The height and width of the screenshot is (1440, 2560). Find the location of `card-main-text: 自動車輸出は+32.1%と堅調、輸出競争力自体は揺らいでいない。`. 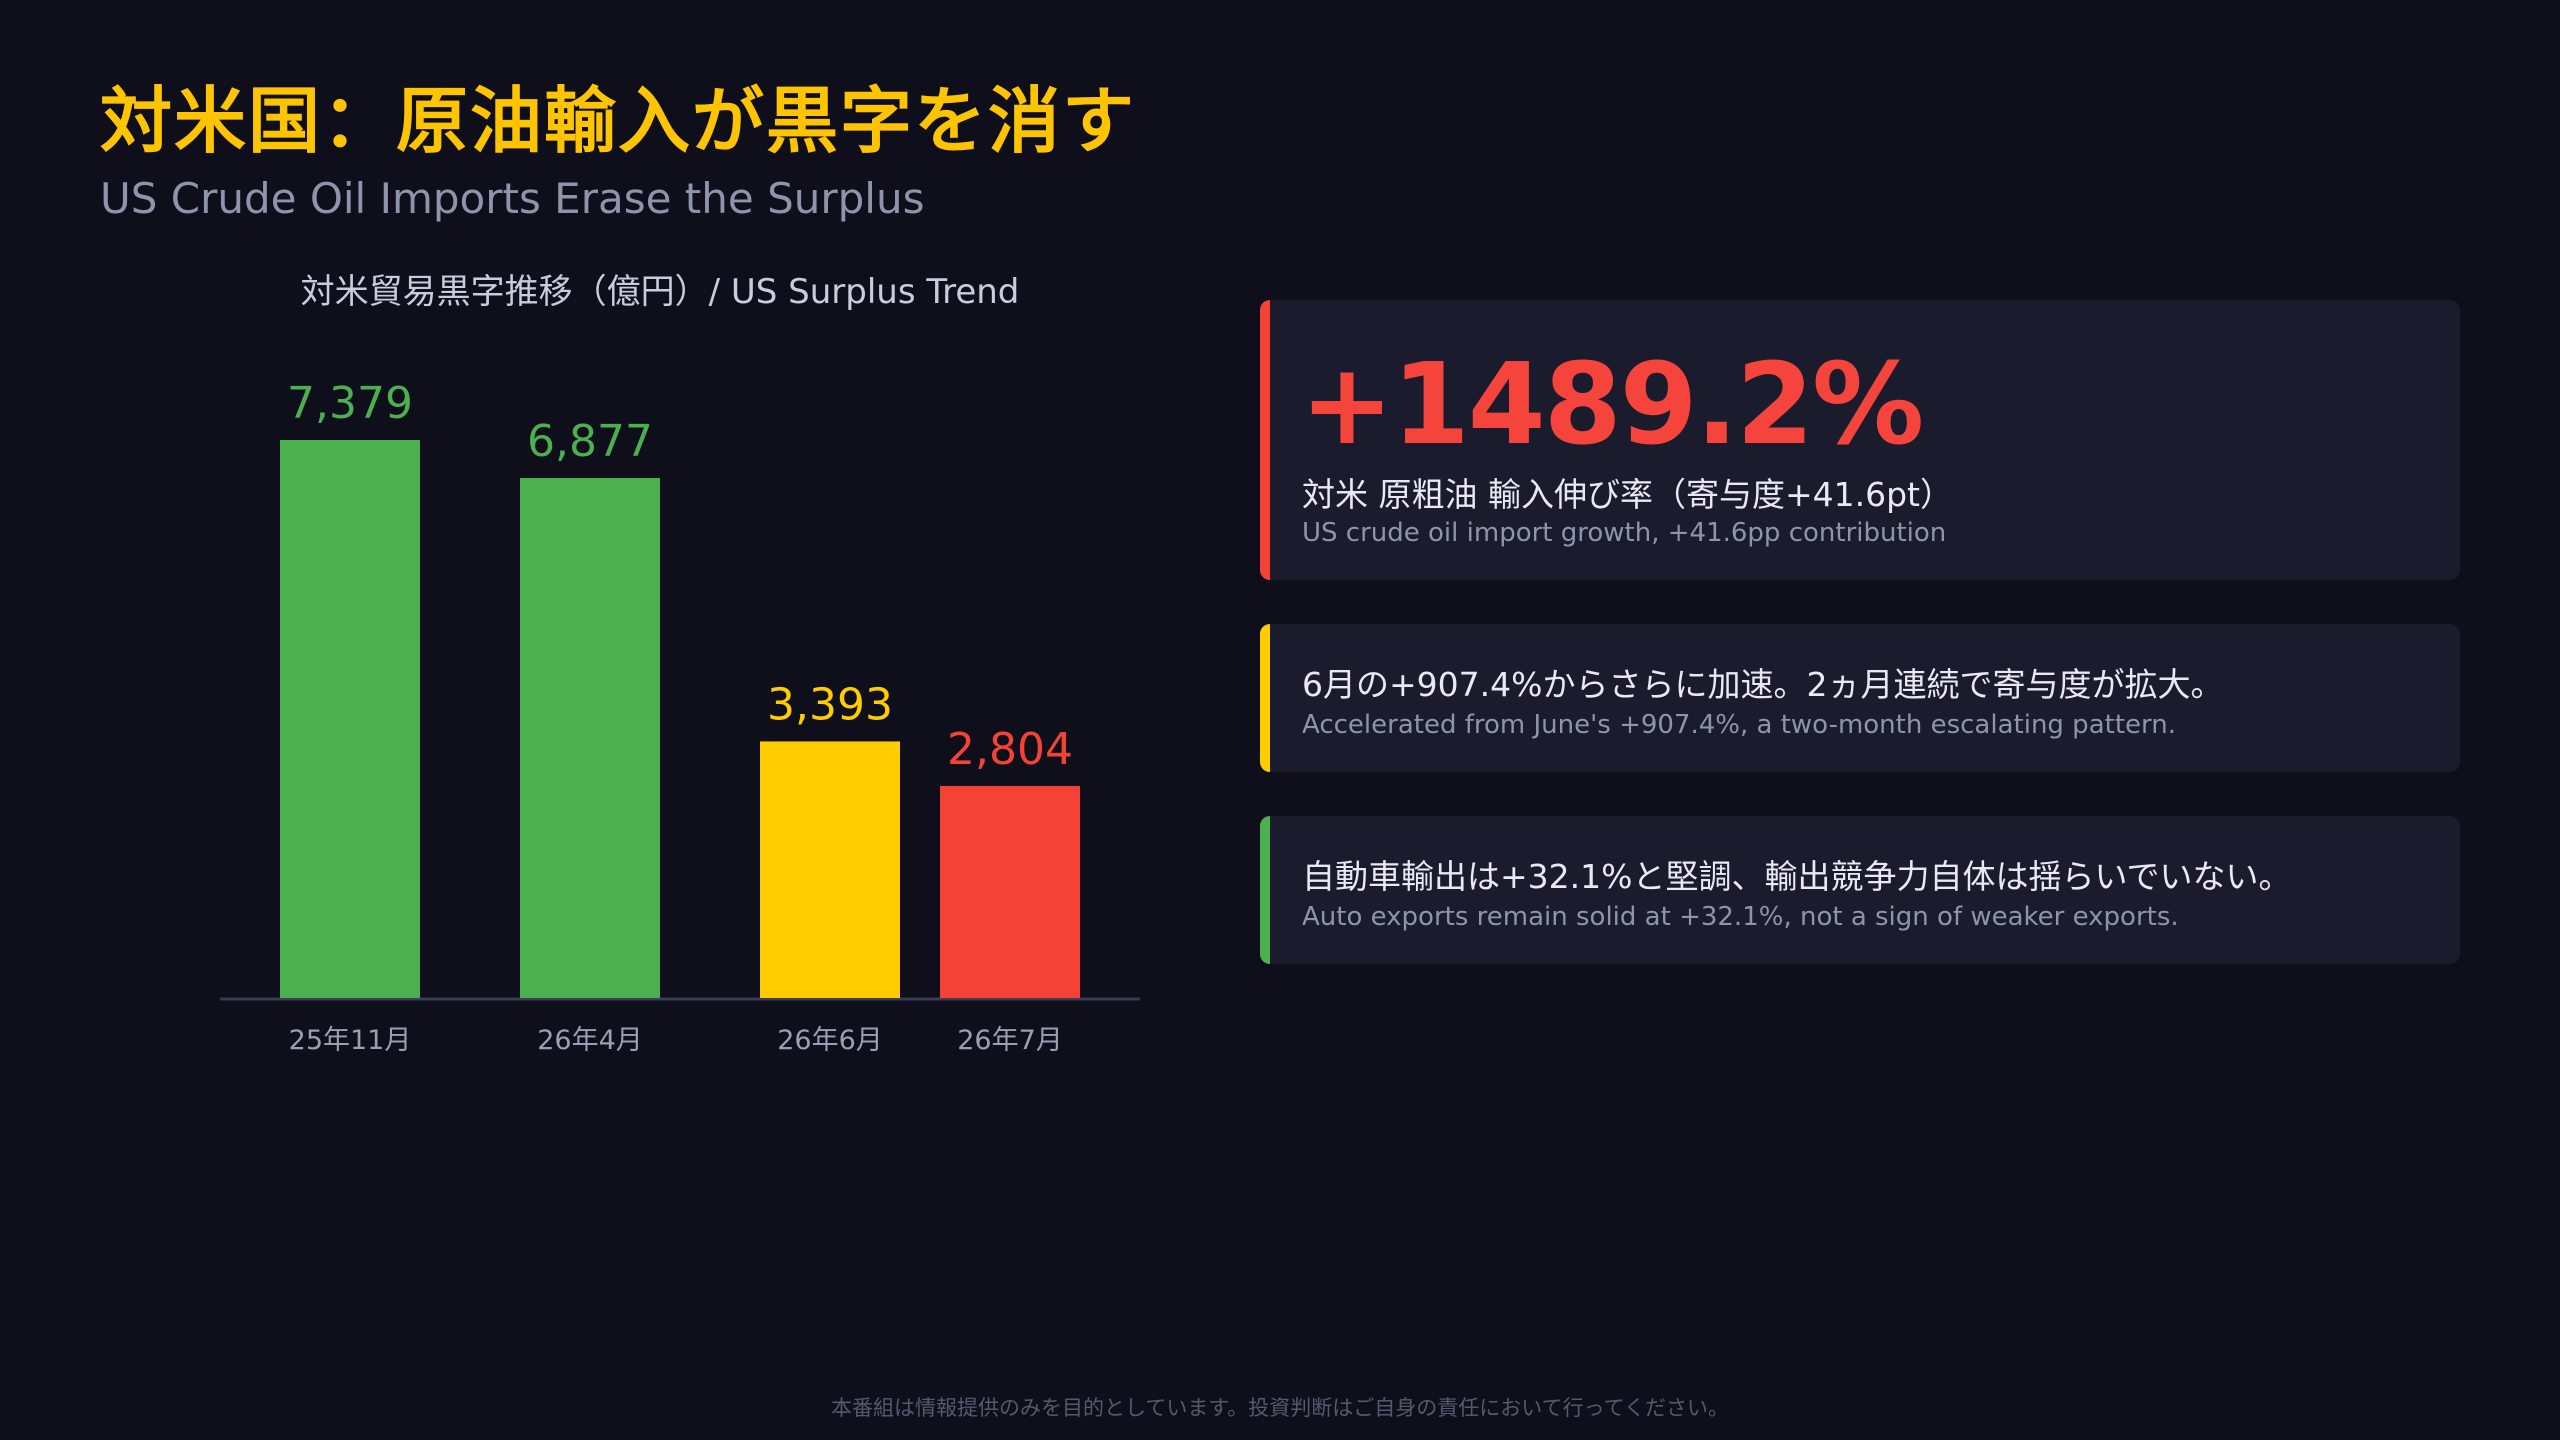

card-main-text: 自動車輸出は+32.1%と堅調、輸出競争力自体は揺らいでいない。 is located at coordinates (1797, 876).